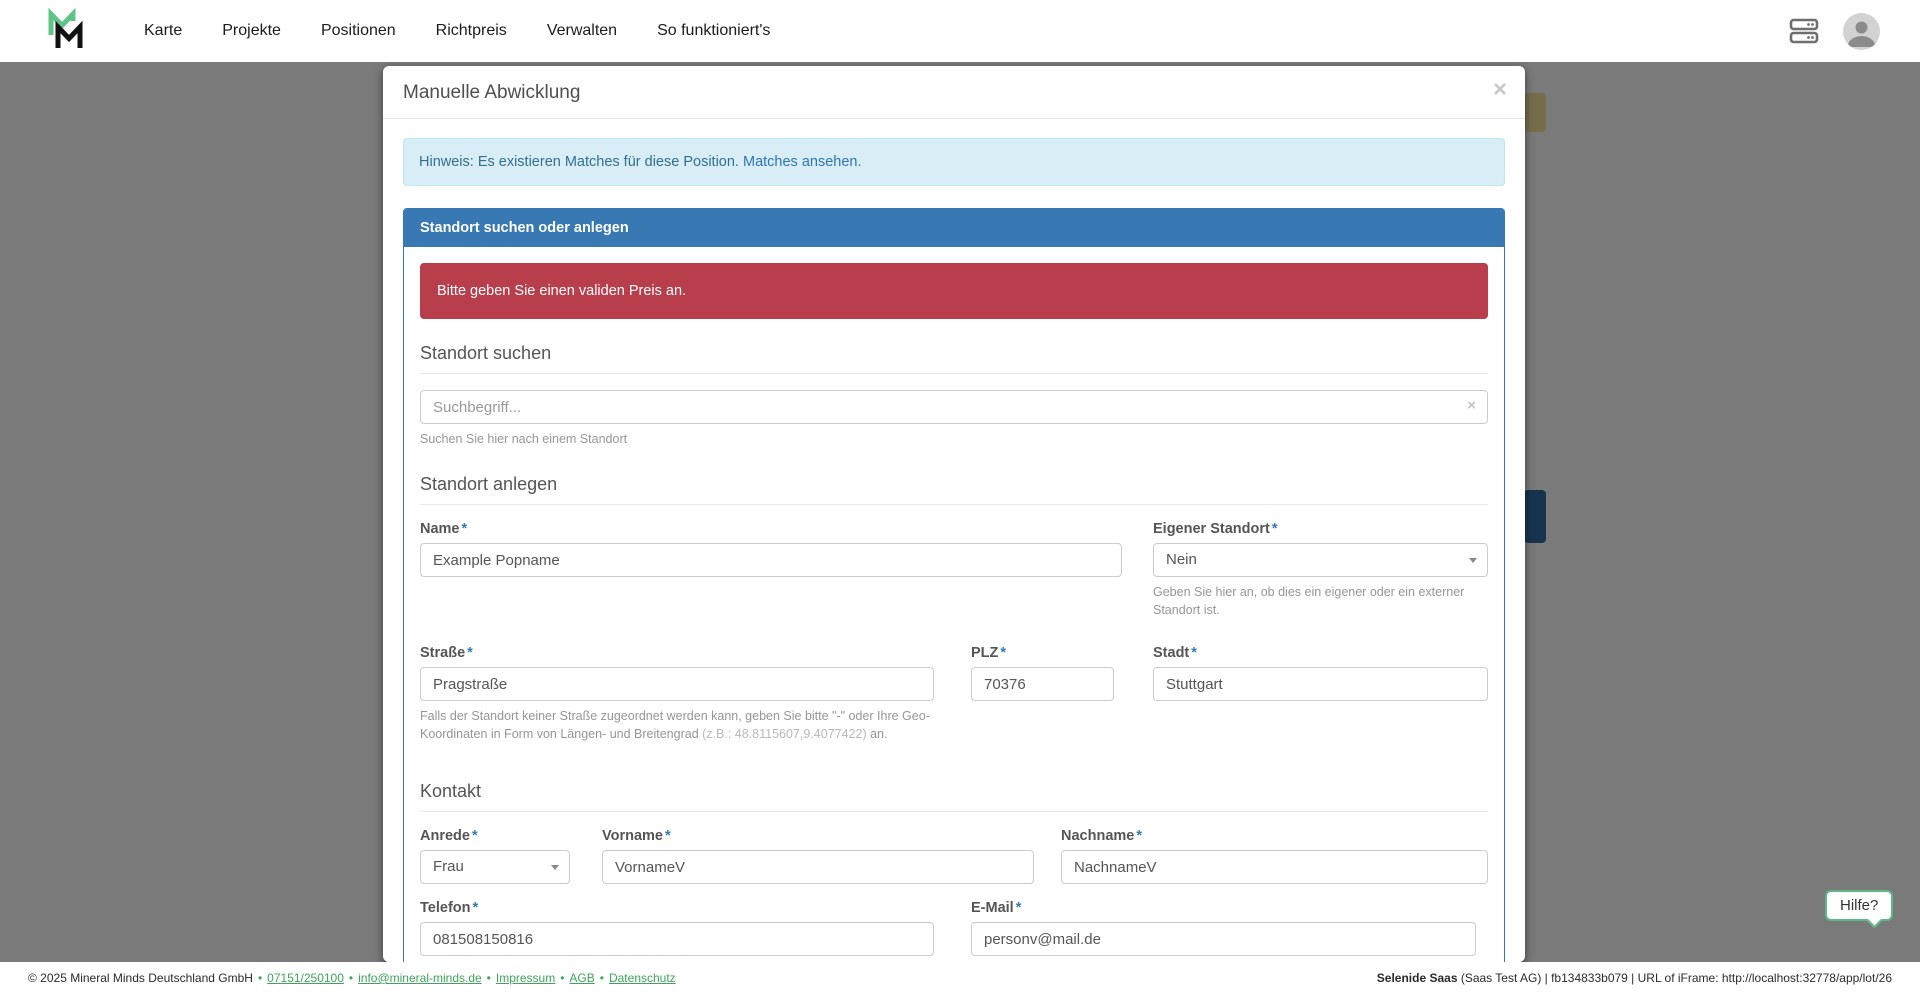 Image resolution: width=1920 pixels, height=994 pixels. What do you see at coordinates (525, 978) in the screenshot?
I see `footer-impressum-link: Impressum` at bounding box center [525, 978].